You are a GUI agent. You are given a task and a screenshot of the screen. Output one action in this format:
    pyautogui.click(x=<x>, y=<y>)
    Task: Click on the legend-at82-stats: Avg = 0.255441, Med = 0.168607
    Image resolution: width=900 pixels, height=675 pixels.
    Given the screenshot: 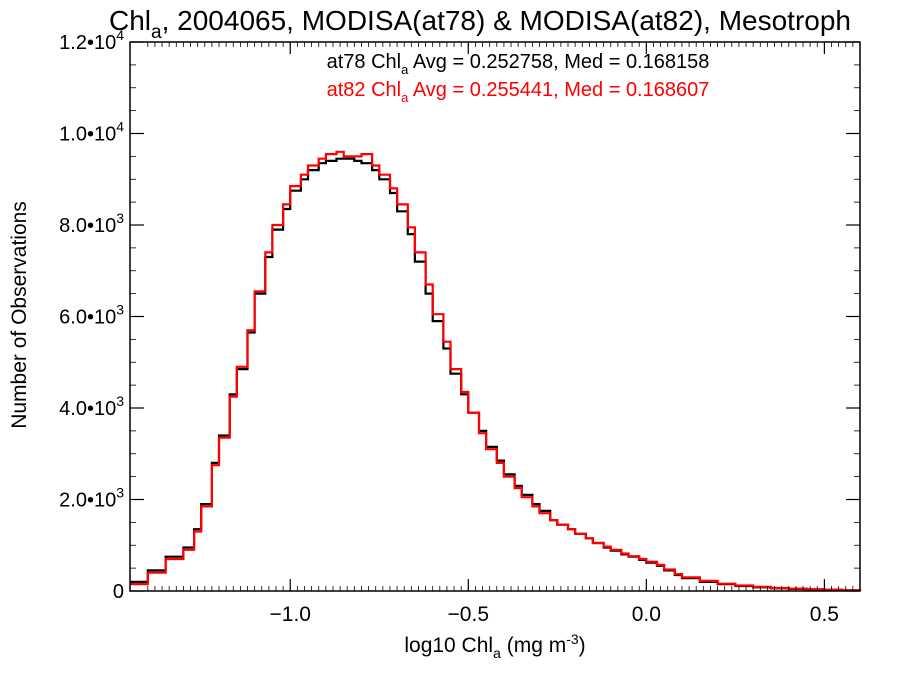 What is the action you would take?
    pyautogui.click(x=558, y=90)
    